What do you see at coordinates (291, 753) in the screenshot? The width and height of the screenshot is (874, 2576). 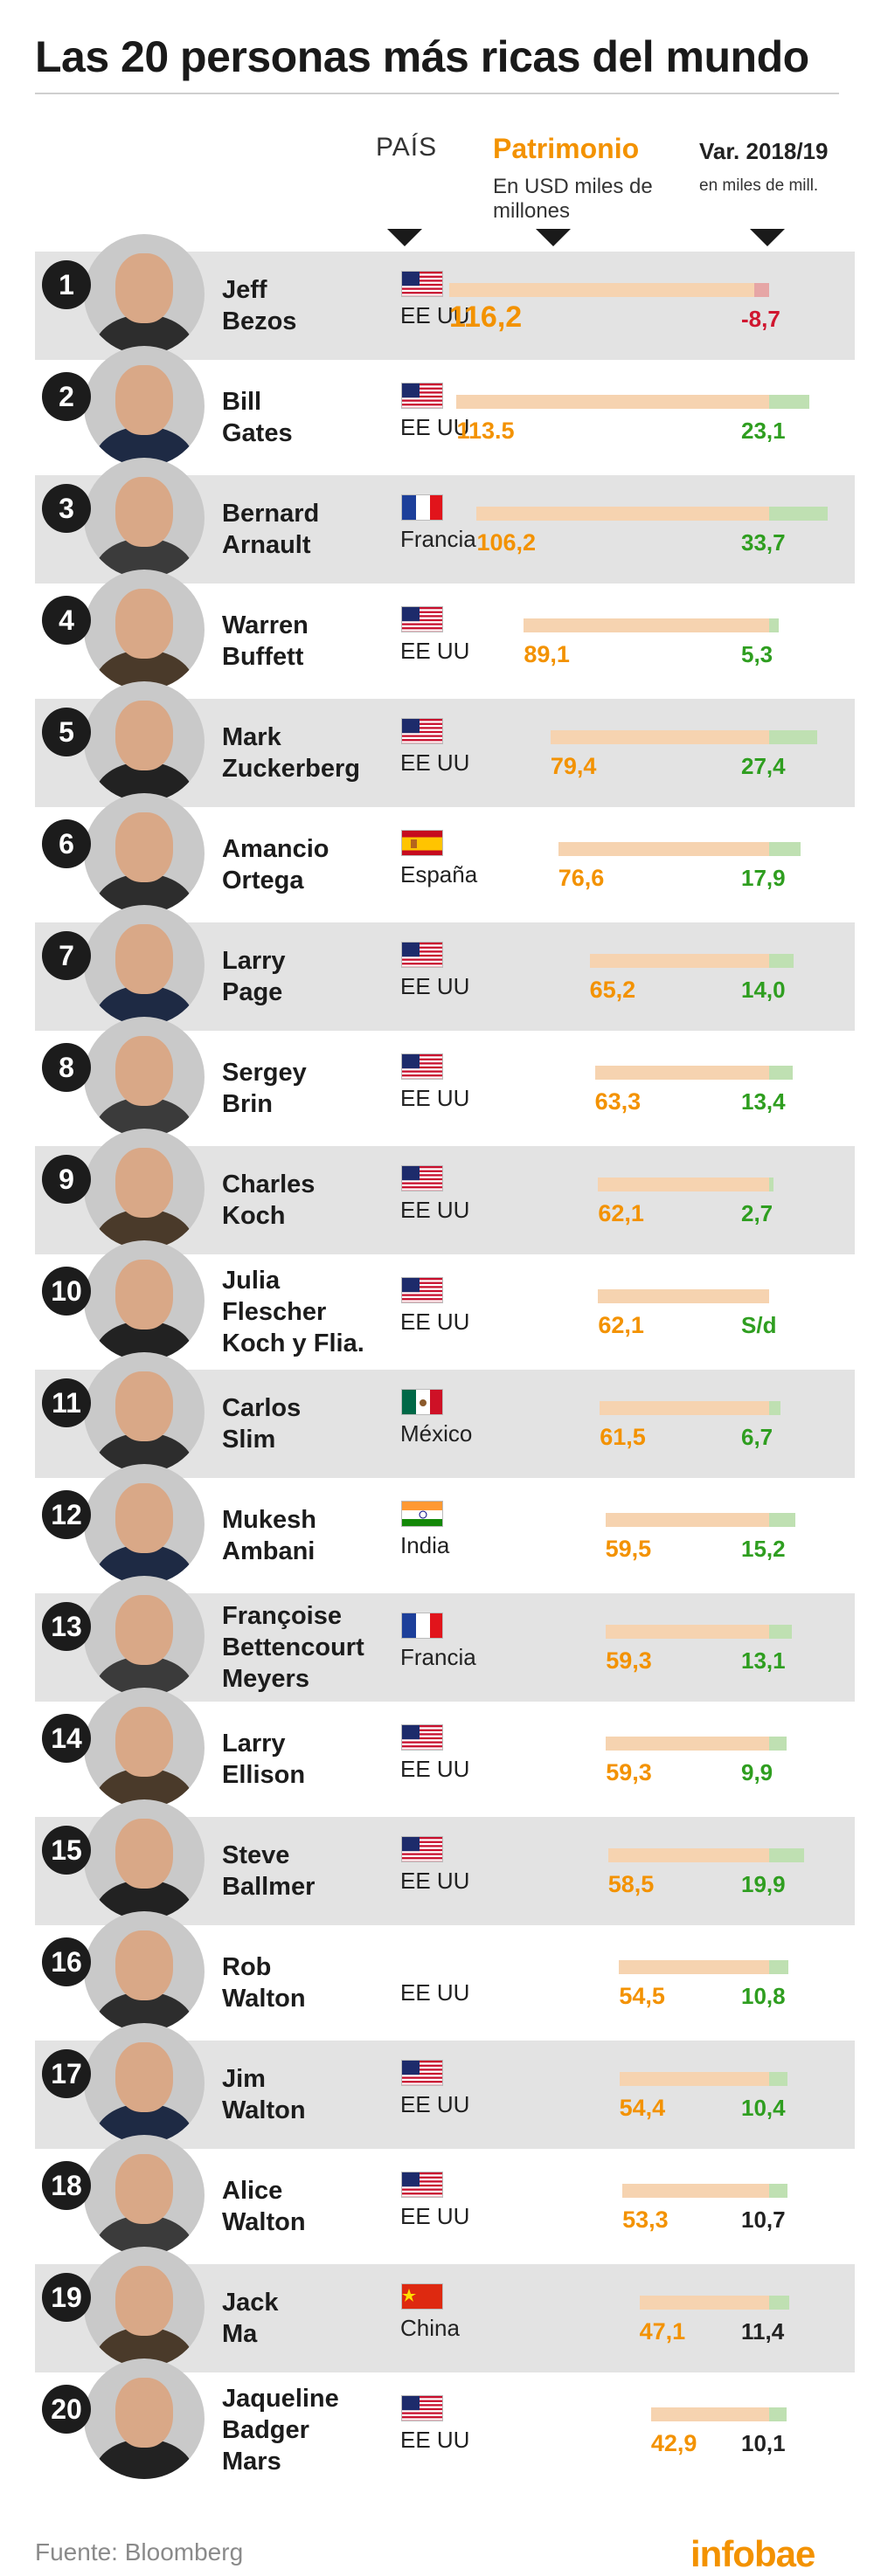 I see `person-name: Mark Zuckerberg` at bounding box center [291, 753].